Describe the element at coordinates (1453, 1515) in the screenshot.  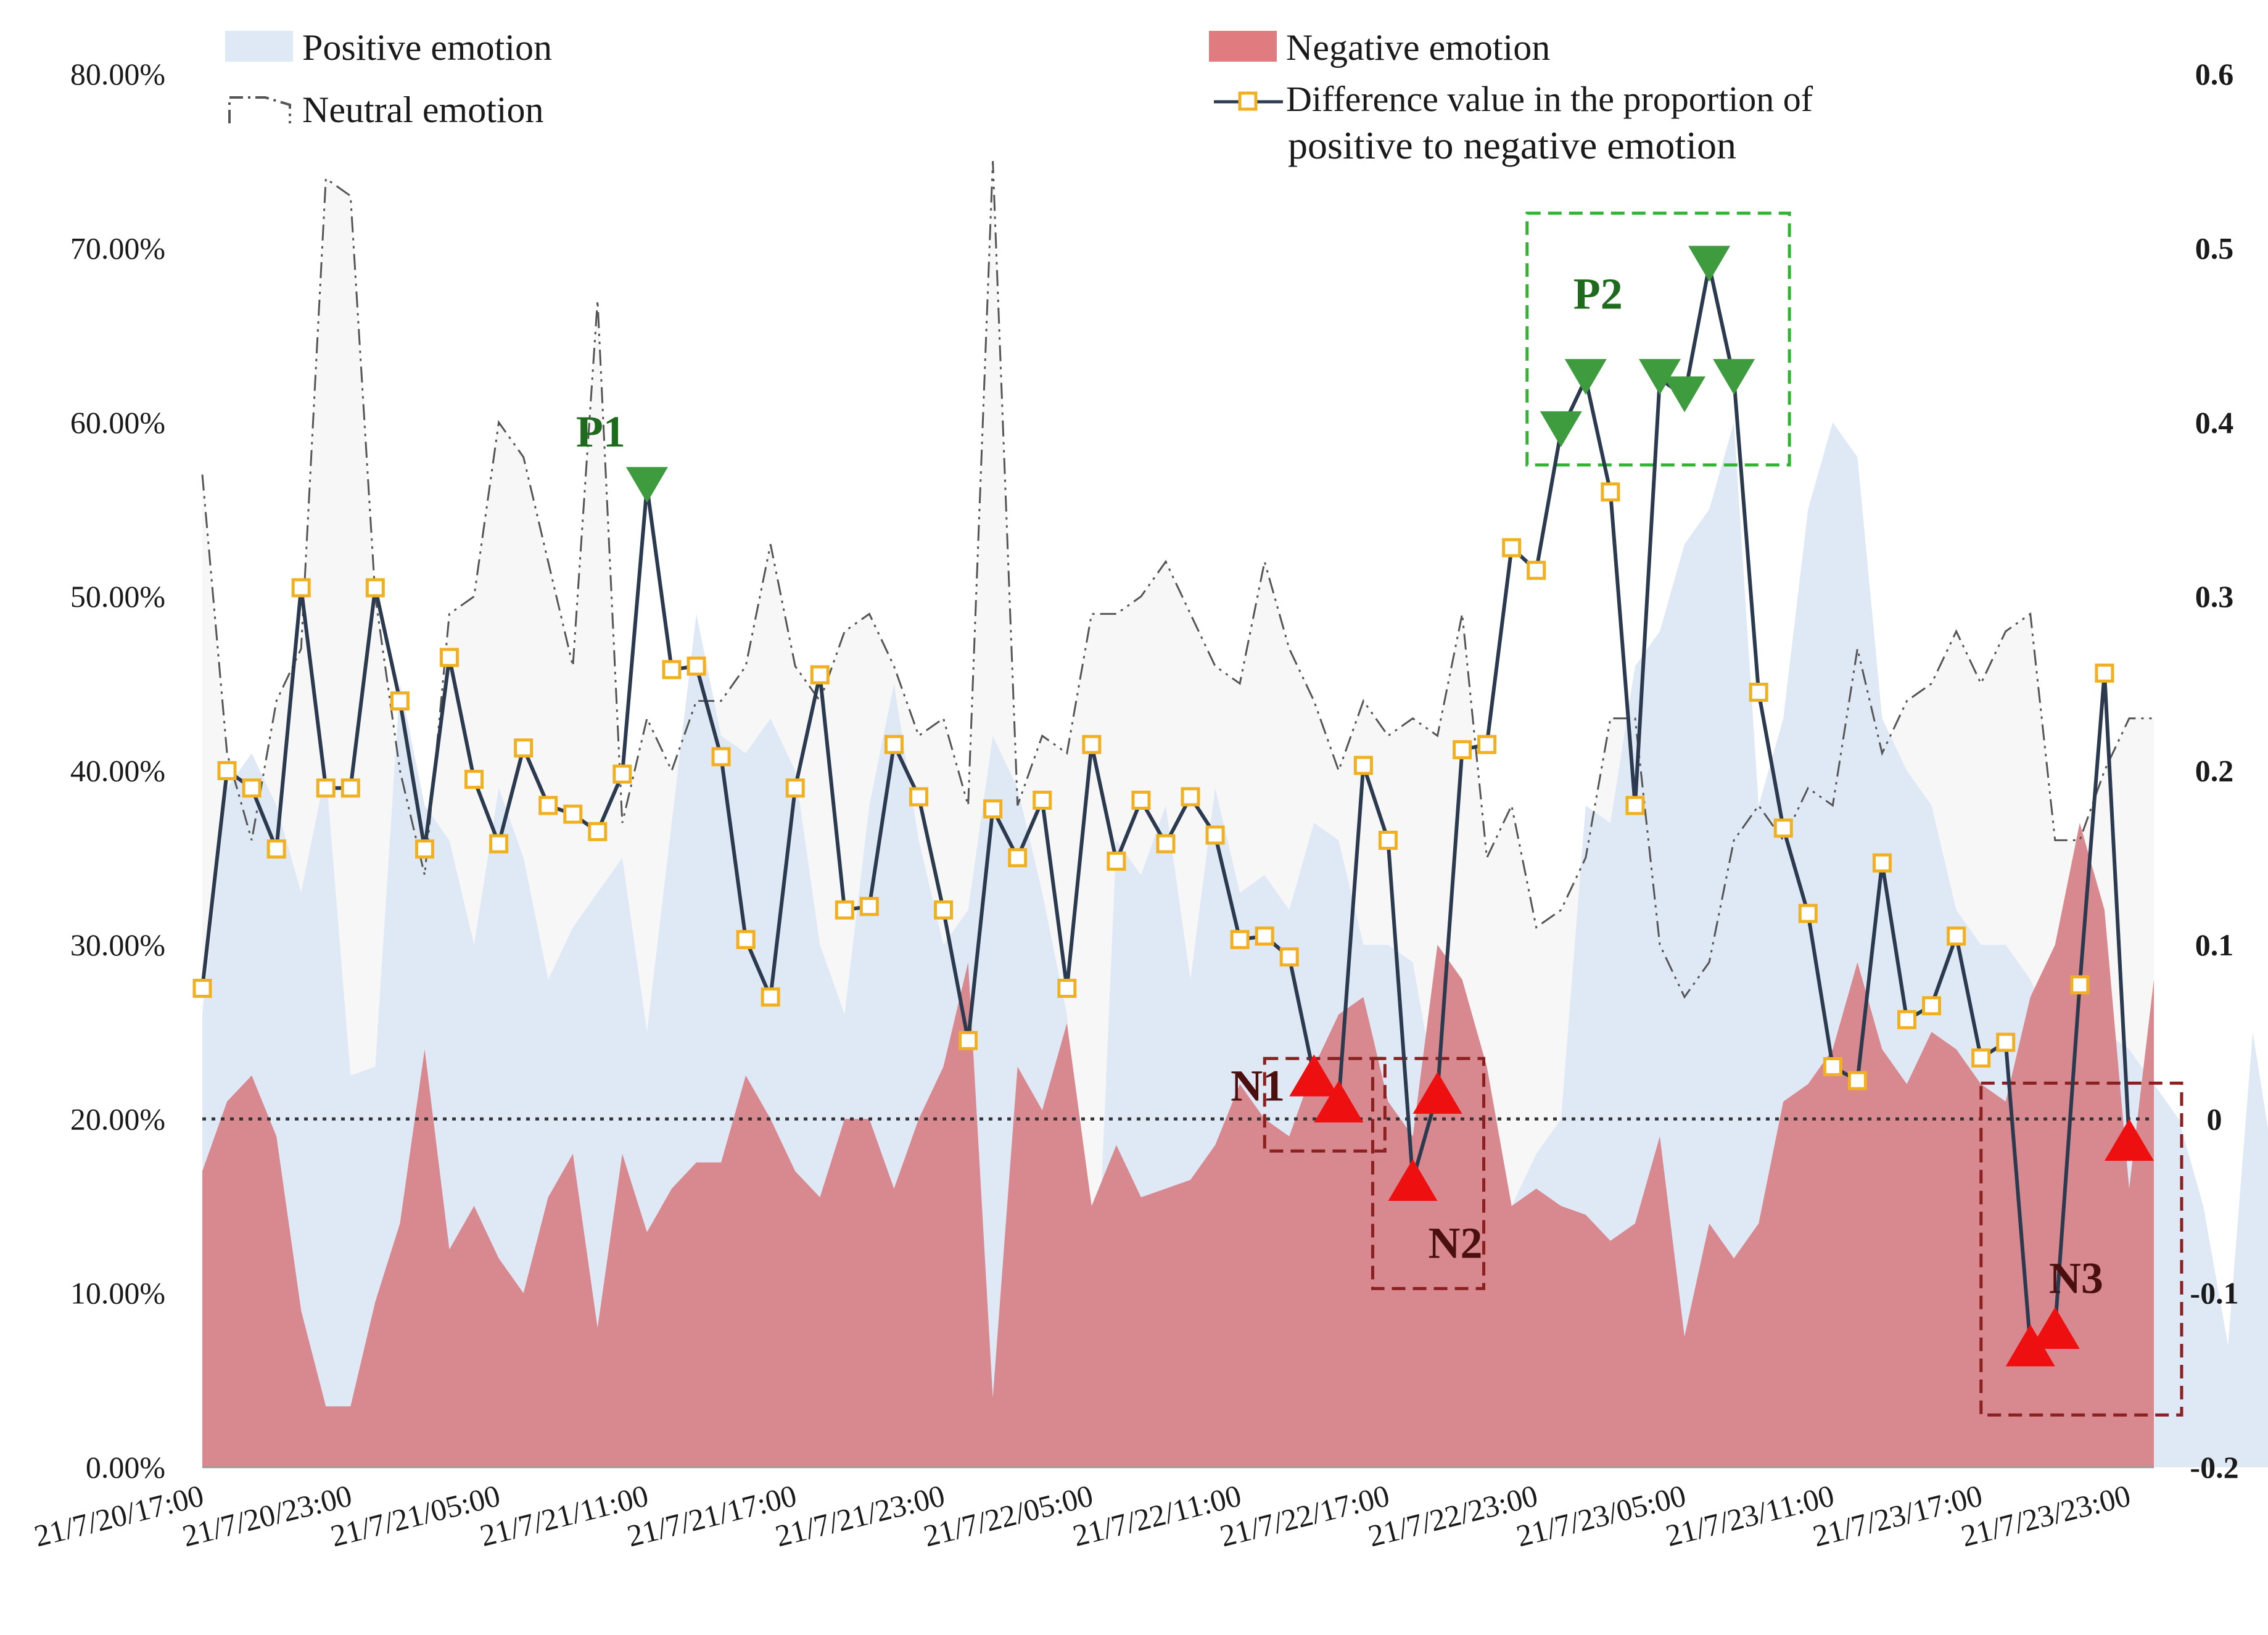
I see `x-tick-label: 21/7/22/23:00` at that location.